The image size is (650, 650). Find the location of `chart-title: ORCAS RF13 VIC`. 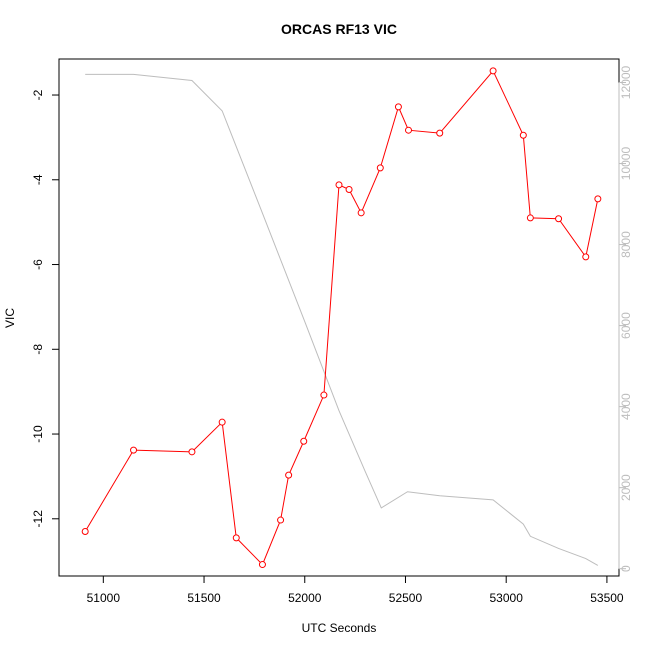

chart-title: ORCAS RF13 VIC is located at coordinates (339, 29).